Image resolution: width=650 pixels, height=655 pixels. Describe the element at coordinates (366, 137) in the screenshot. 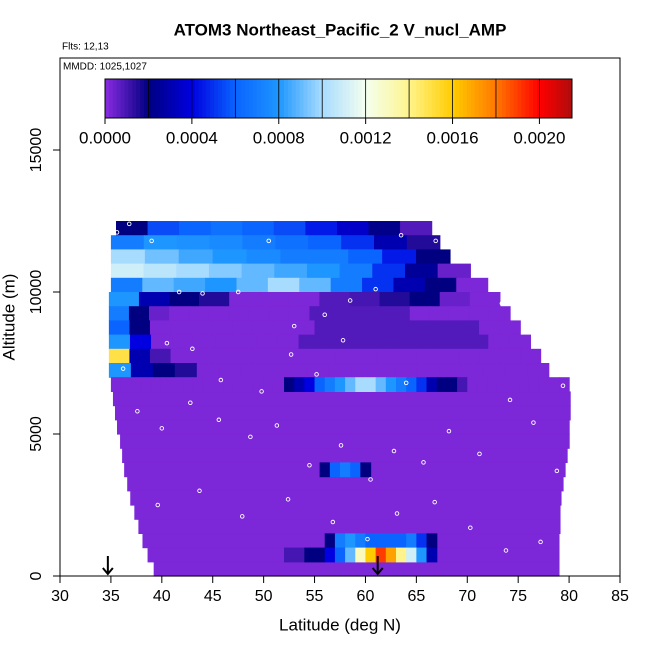

I see `colorbar-tick-label: 0.0012` at that location.